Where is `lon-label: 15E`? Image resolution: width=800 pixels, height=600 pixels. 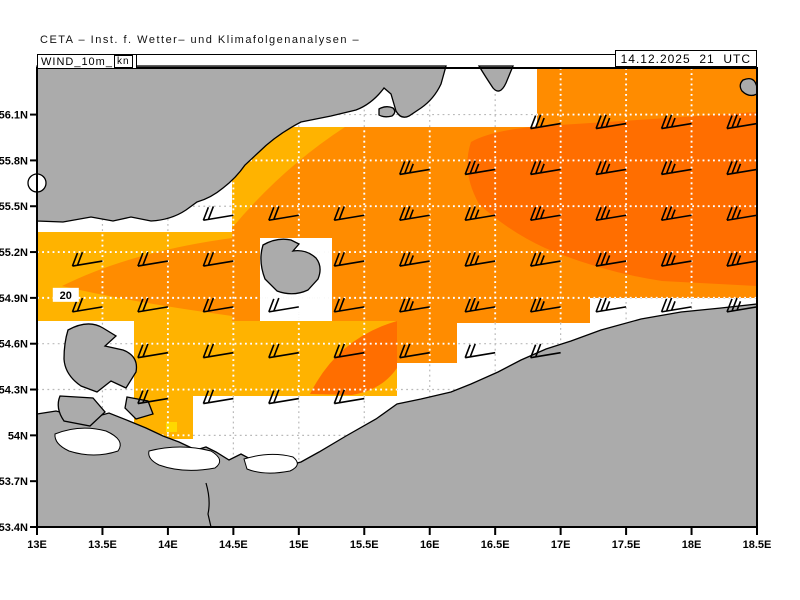
lon-label: 15E is located at coordinates (299, 545).